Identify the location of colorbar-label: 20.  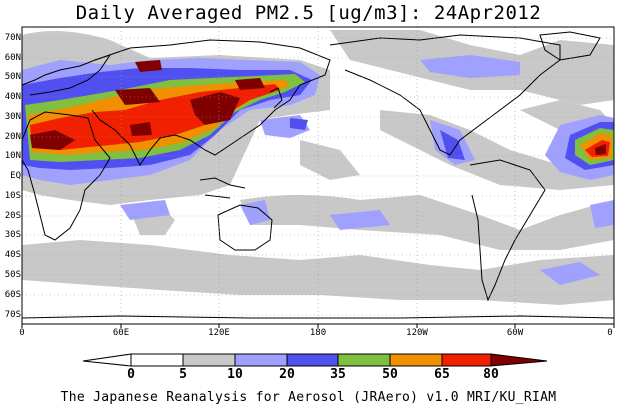
(287, 374).